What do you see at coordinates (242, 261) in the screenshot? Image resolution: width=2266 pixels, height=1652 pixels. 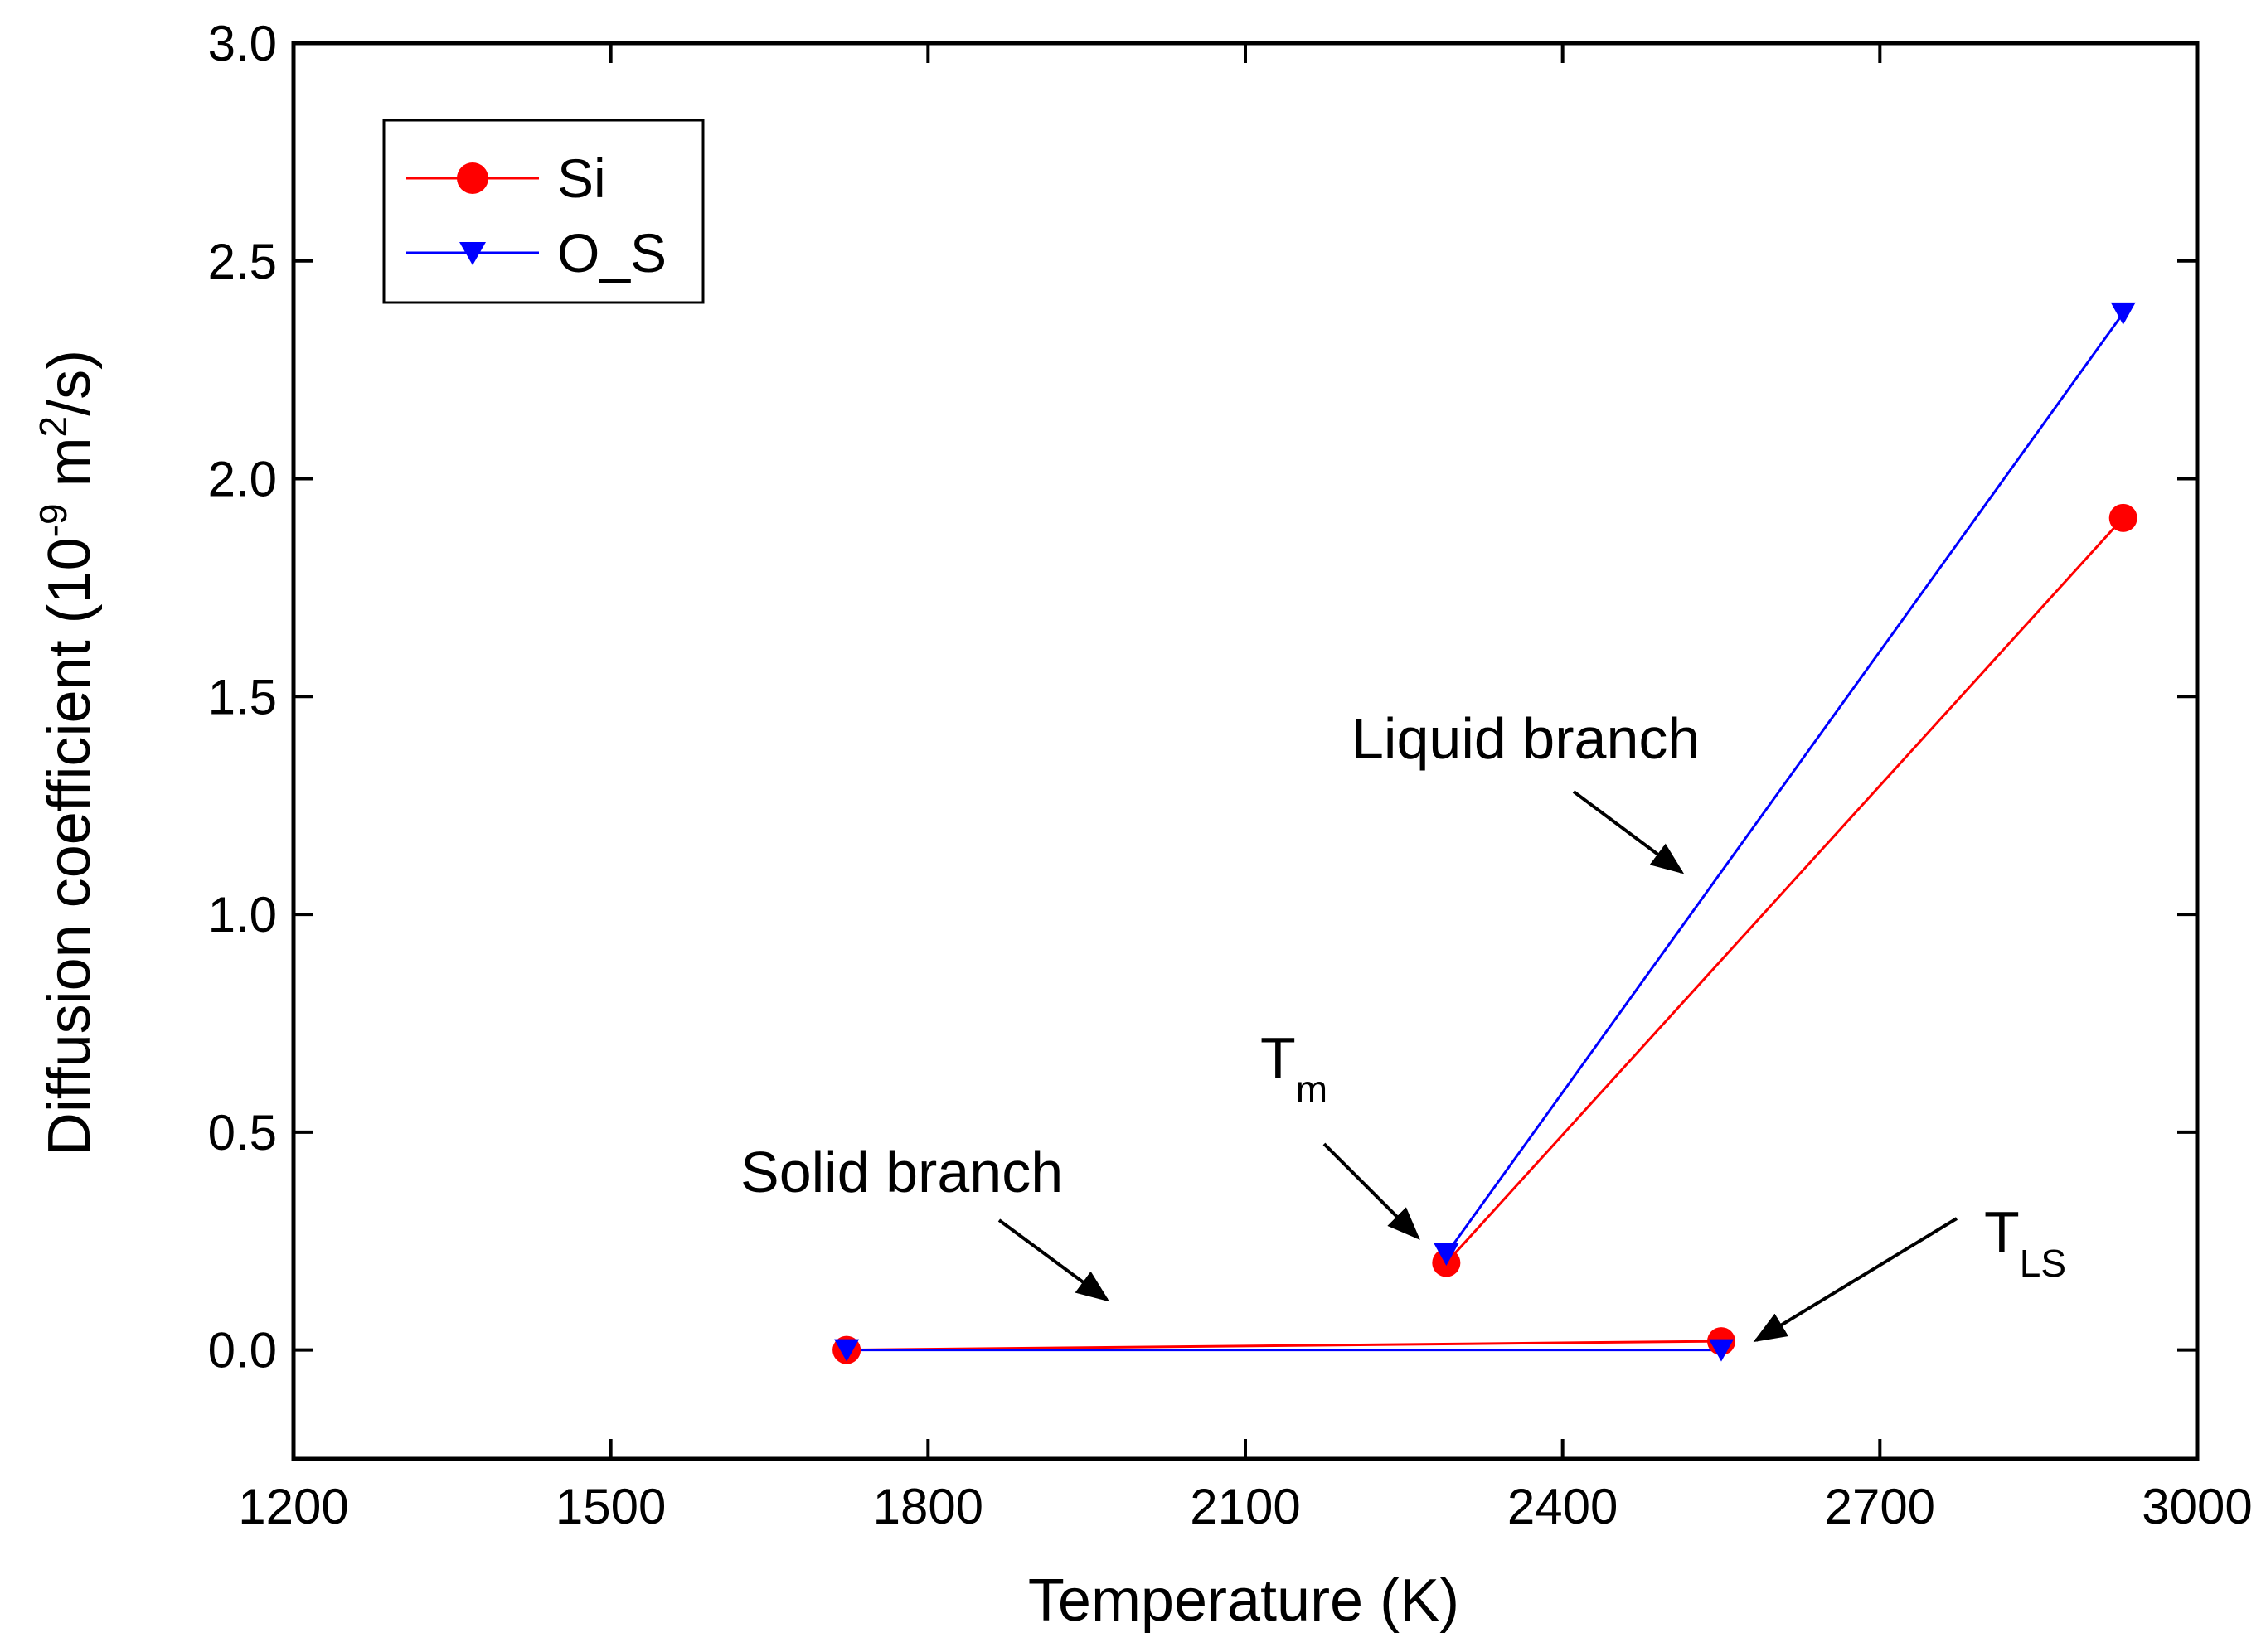 I see `y-tick-label-2.5: 2.5` at bounding box center [242, 261].